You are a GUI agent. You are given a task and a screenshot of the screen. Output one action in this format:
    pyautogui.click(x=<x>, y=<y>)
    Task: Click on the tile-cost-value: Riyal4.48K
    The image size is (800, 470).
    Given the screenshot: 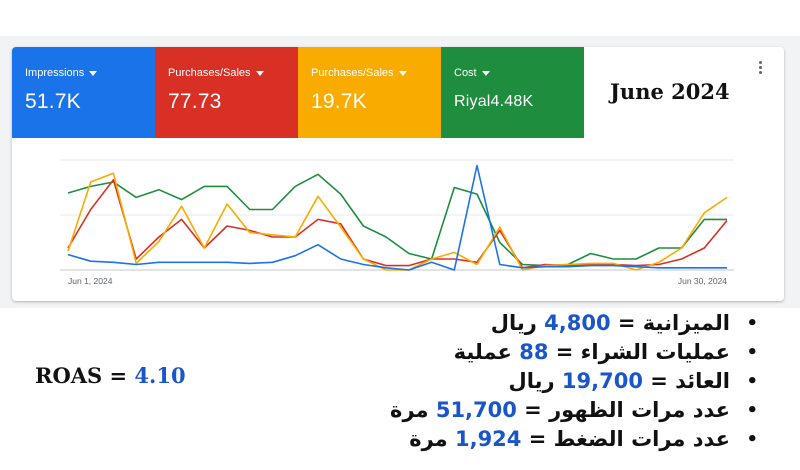 What is the action you would take?
    pyautogui.click(x=494, y=101)
    